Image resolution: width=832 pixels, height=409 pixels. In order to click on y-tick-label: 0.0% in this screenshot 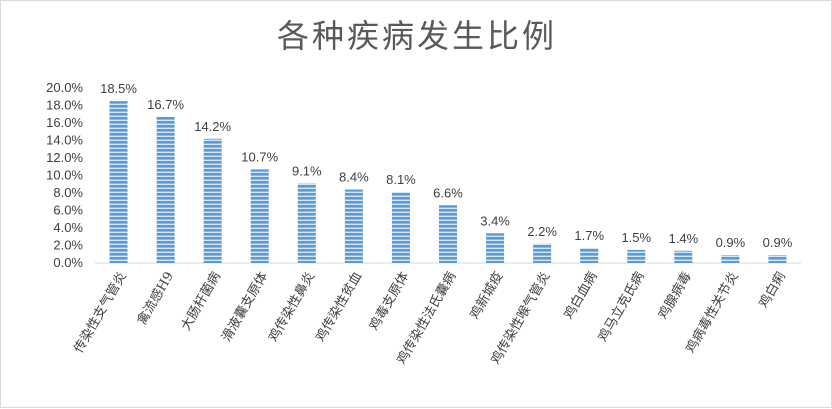, I will do `click(68, 262)`.